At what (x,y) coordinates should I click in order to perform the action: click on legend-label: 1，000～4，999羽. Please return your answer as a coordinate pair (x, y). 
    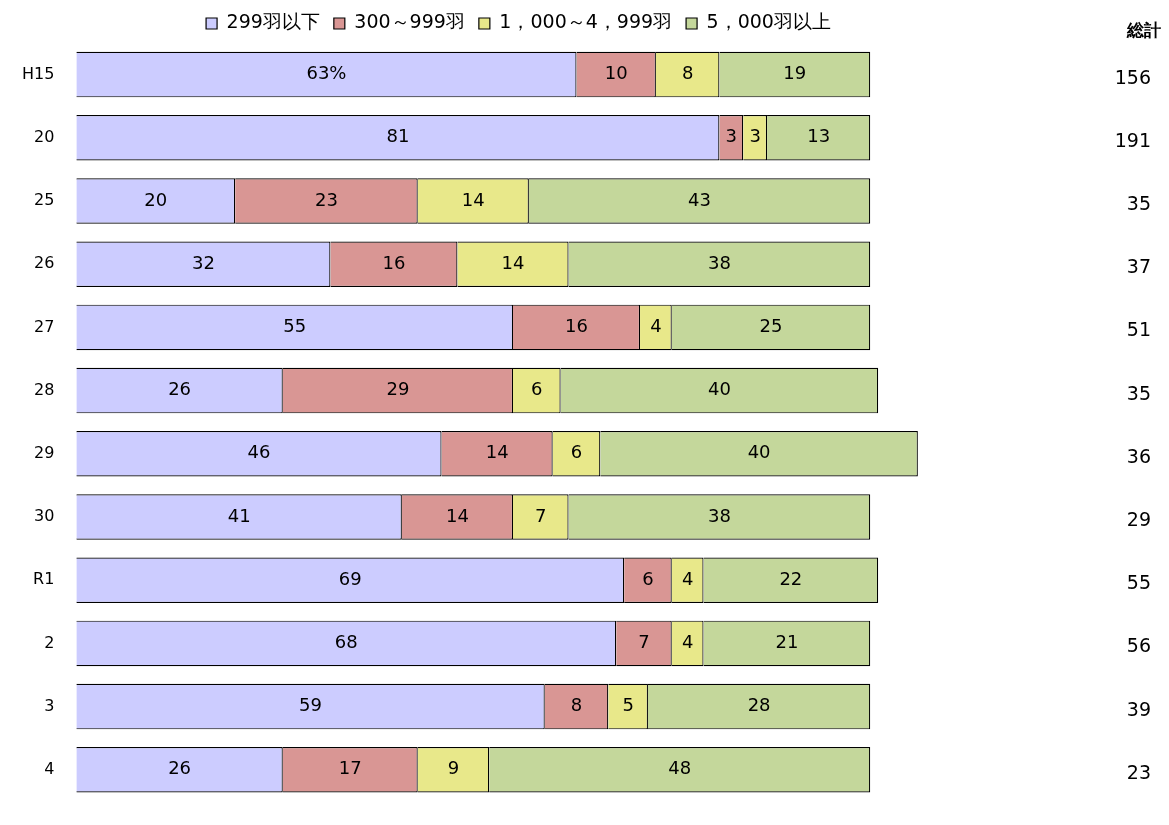
    Looking at the image, I should click on (586, 21).